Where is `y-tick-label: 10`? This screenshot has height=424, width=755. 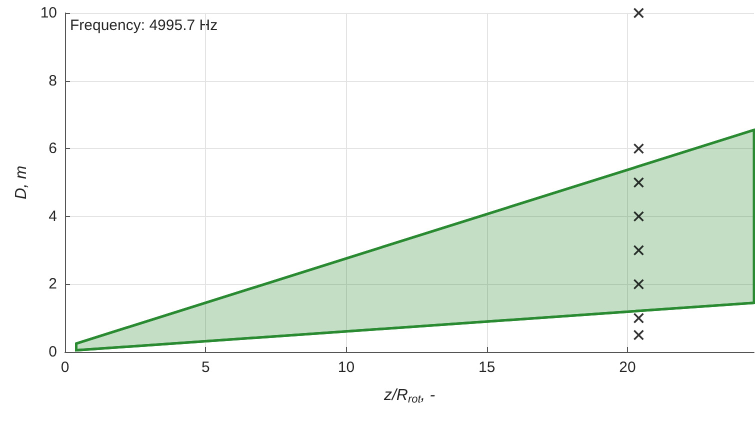
y-tick-label: 10 is located at coordinates (48, 13).